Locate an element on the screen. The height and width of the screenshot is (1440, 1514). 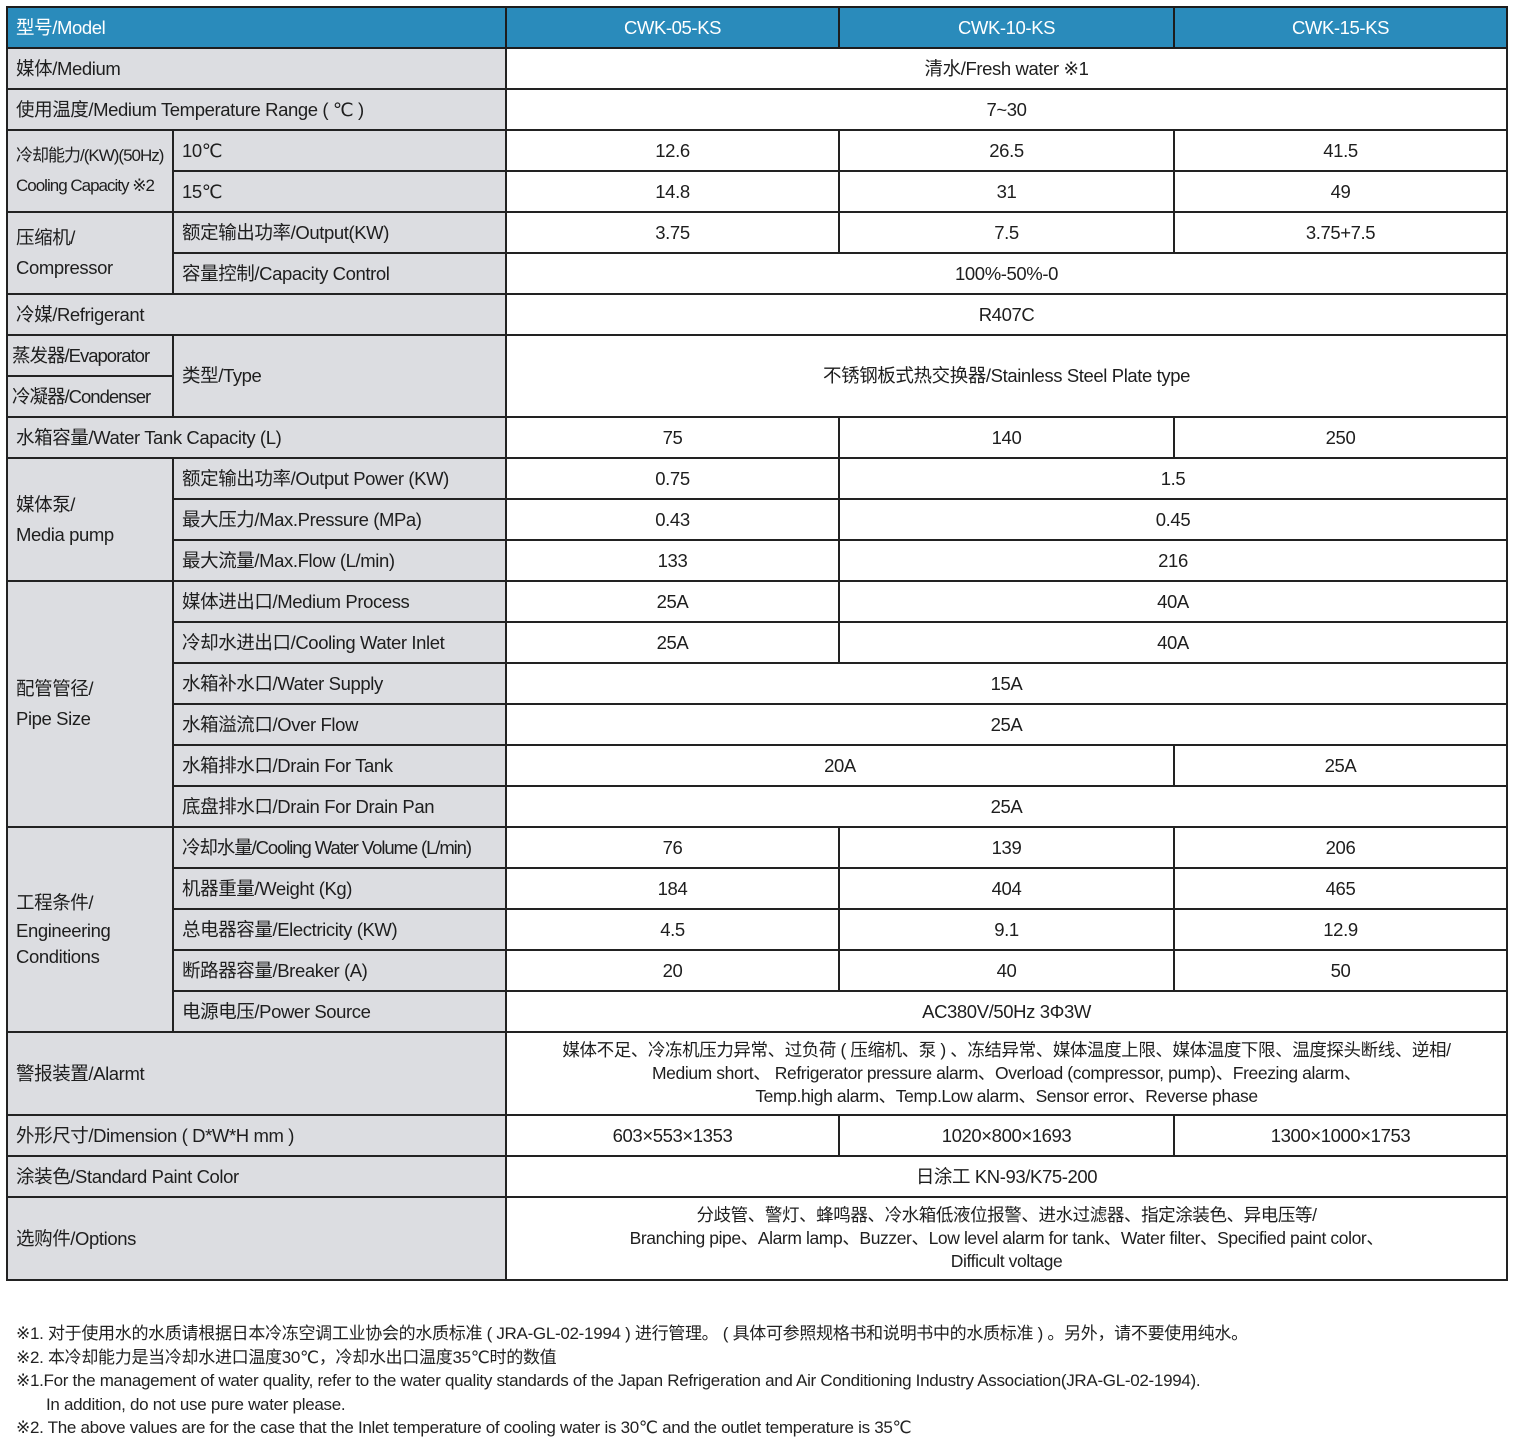
table-row: 水箱溢流口/Over Flow 25A is located at coordinates (758, 724).